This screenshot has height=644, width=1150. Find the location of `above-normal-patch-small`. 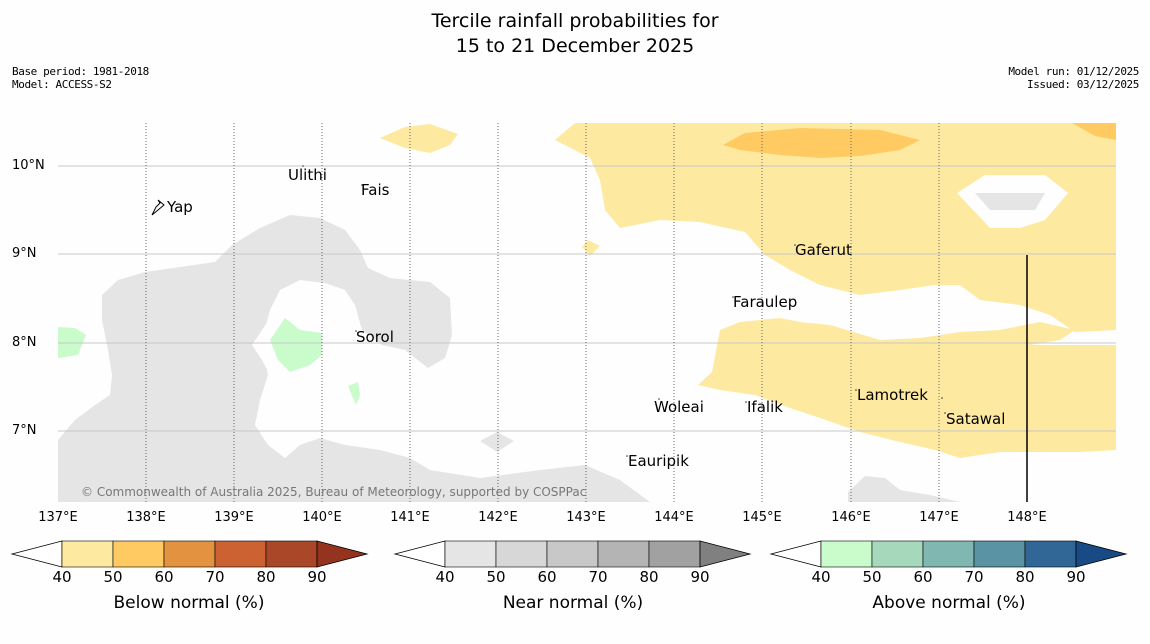

above-normal-patch-small is located at coordinates (354, 393).